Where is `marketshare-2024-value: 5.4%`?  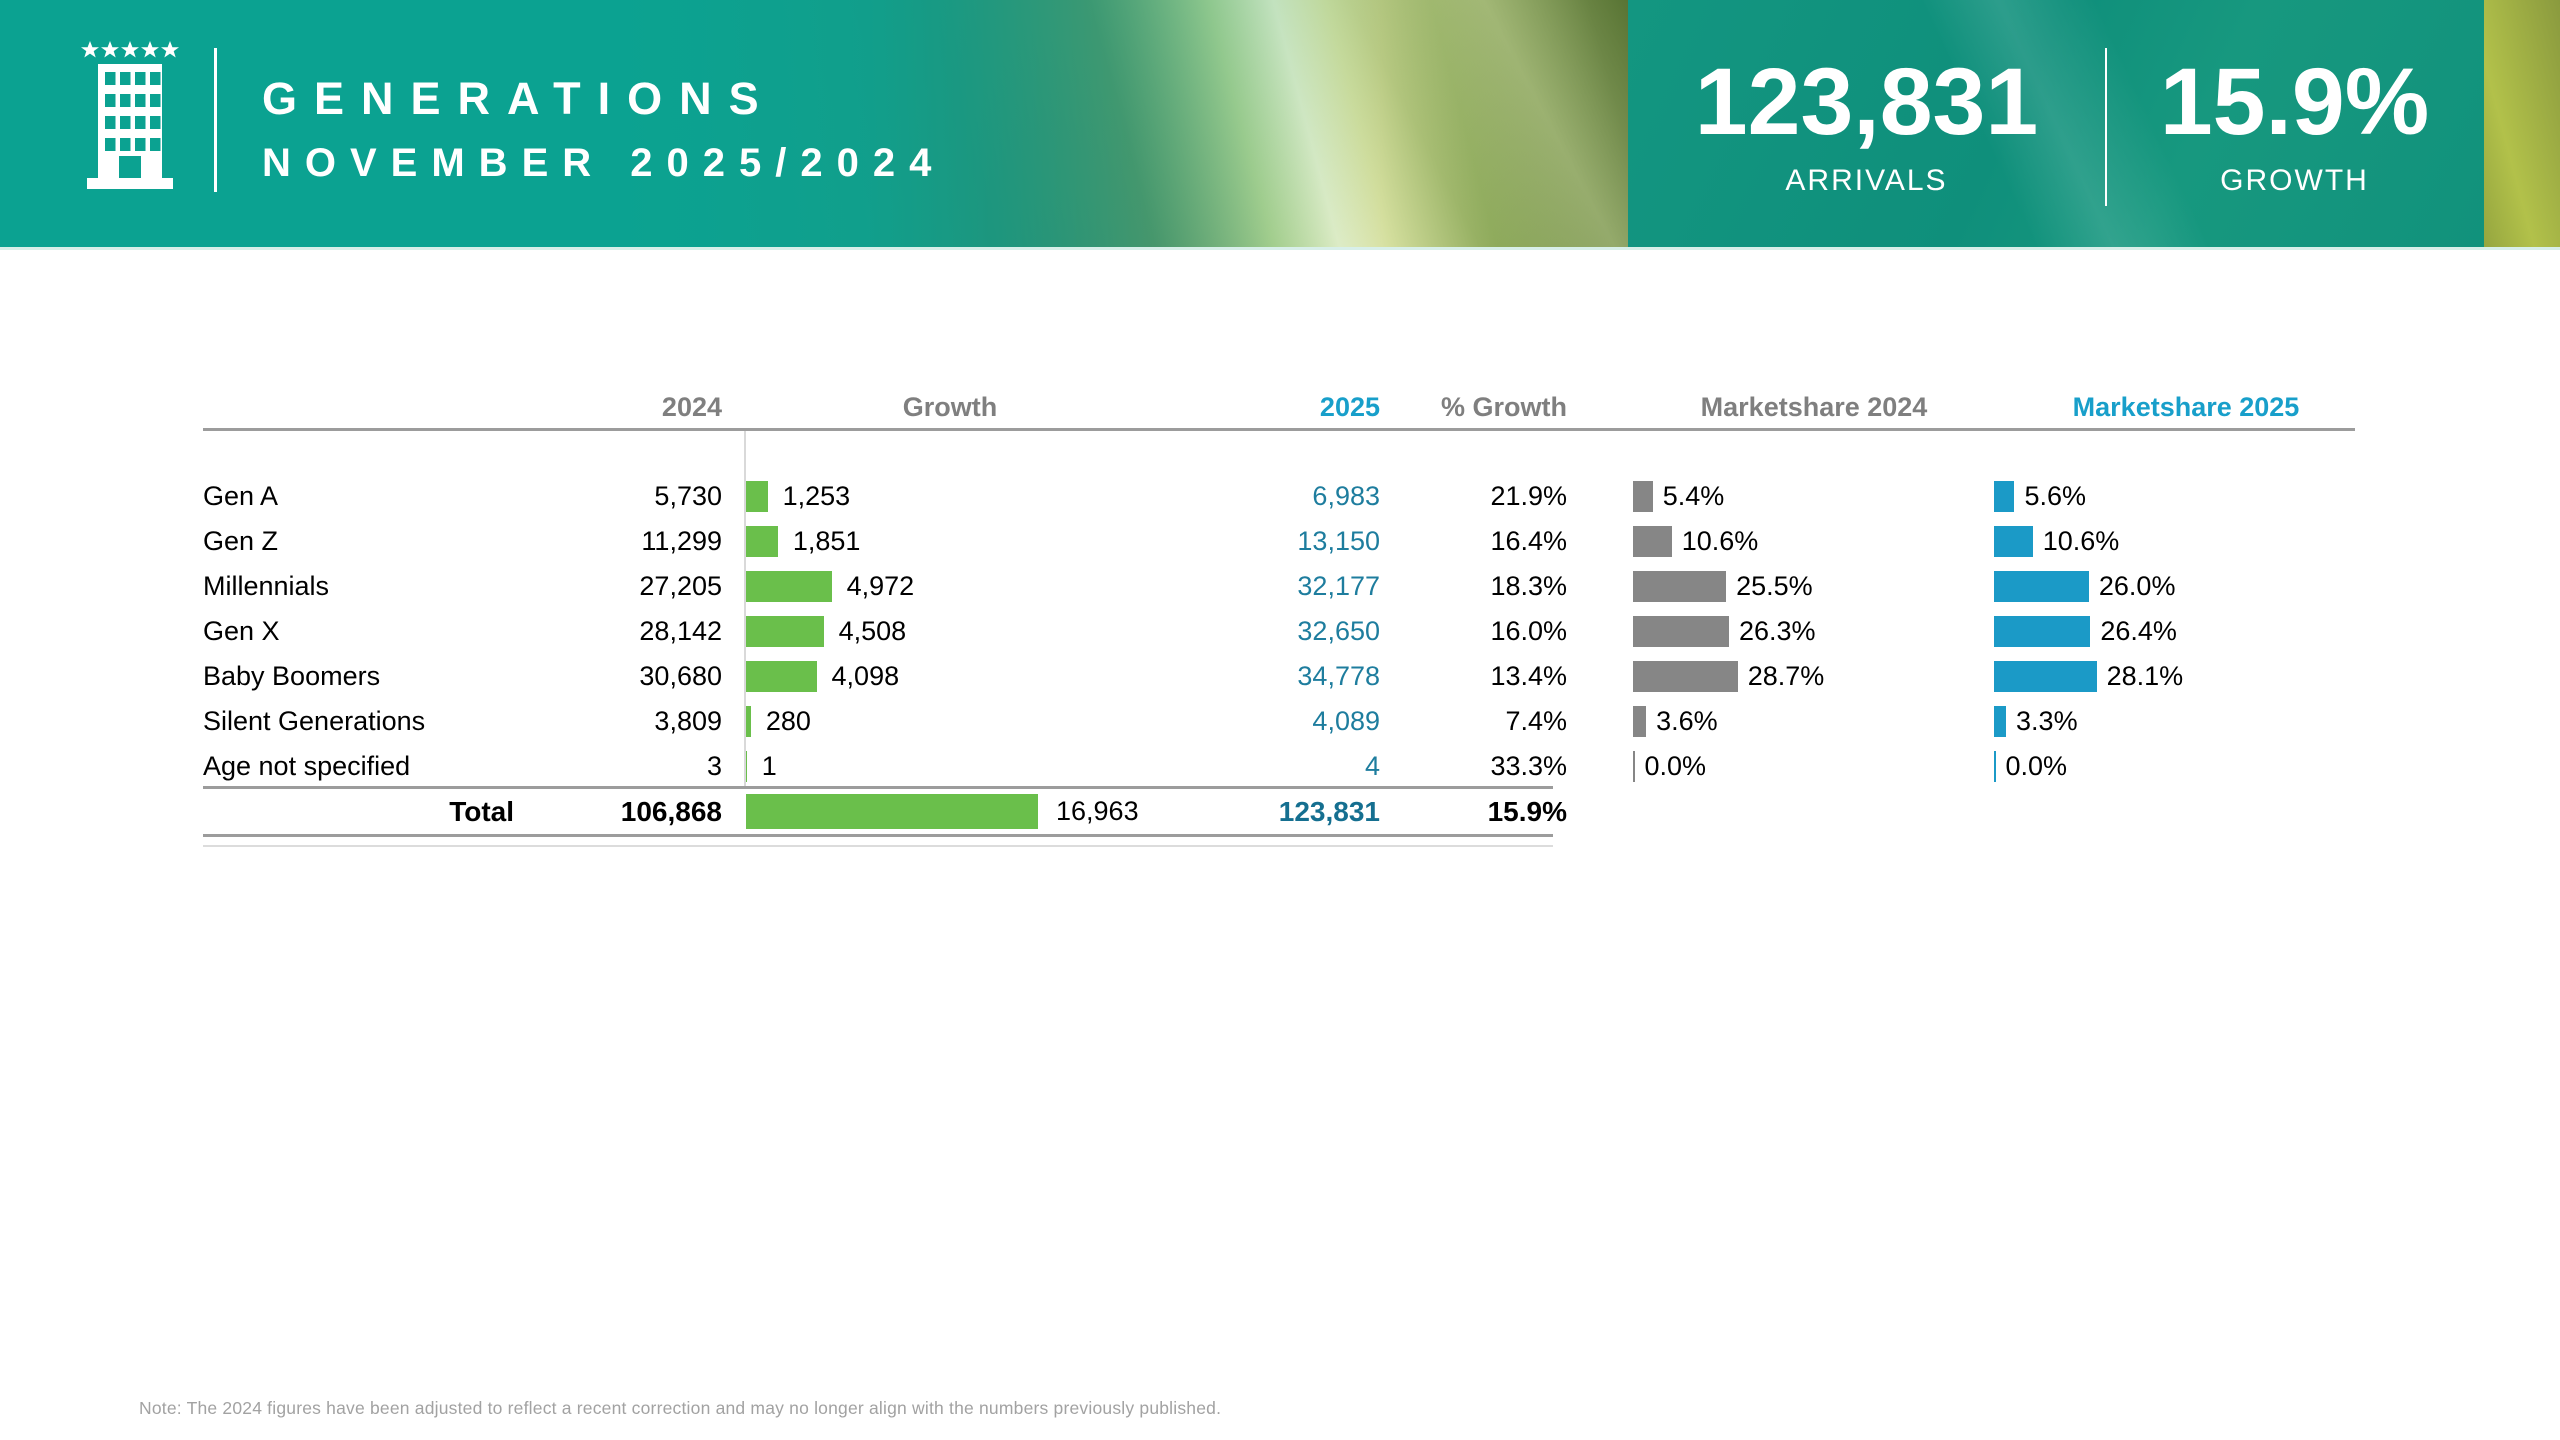
marketshare-2024-value: 5.4% is located at coordinates (1693, 496).